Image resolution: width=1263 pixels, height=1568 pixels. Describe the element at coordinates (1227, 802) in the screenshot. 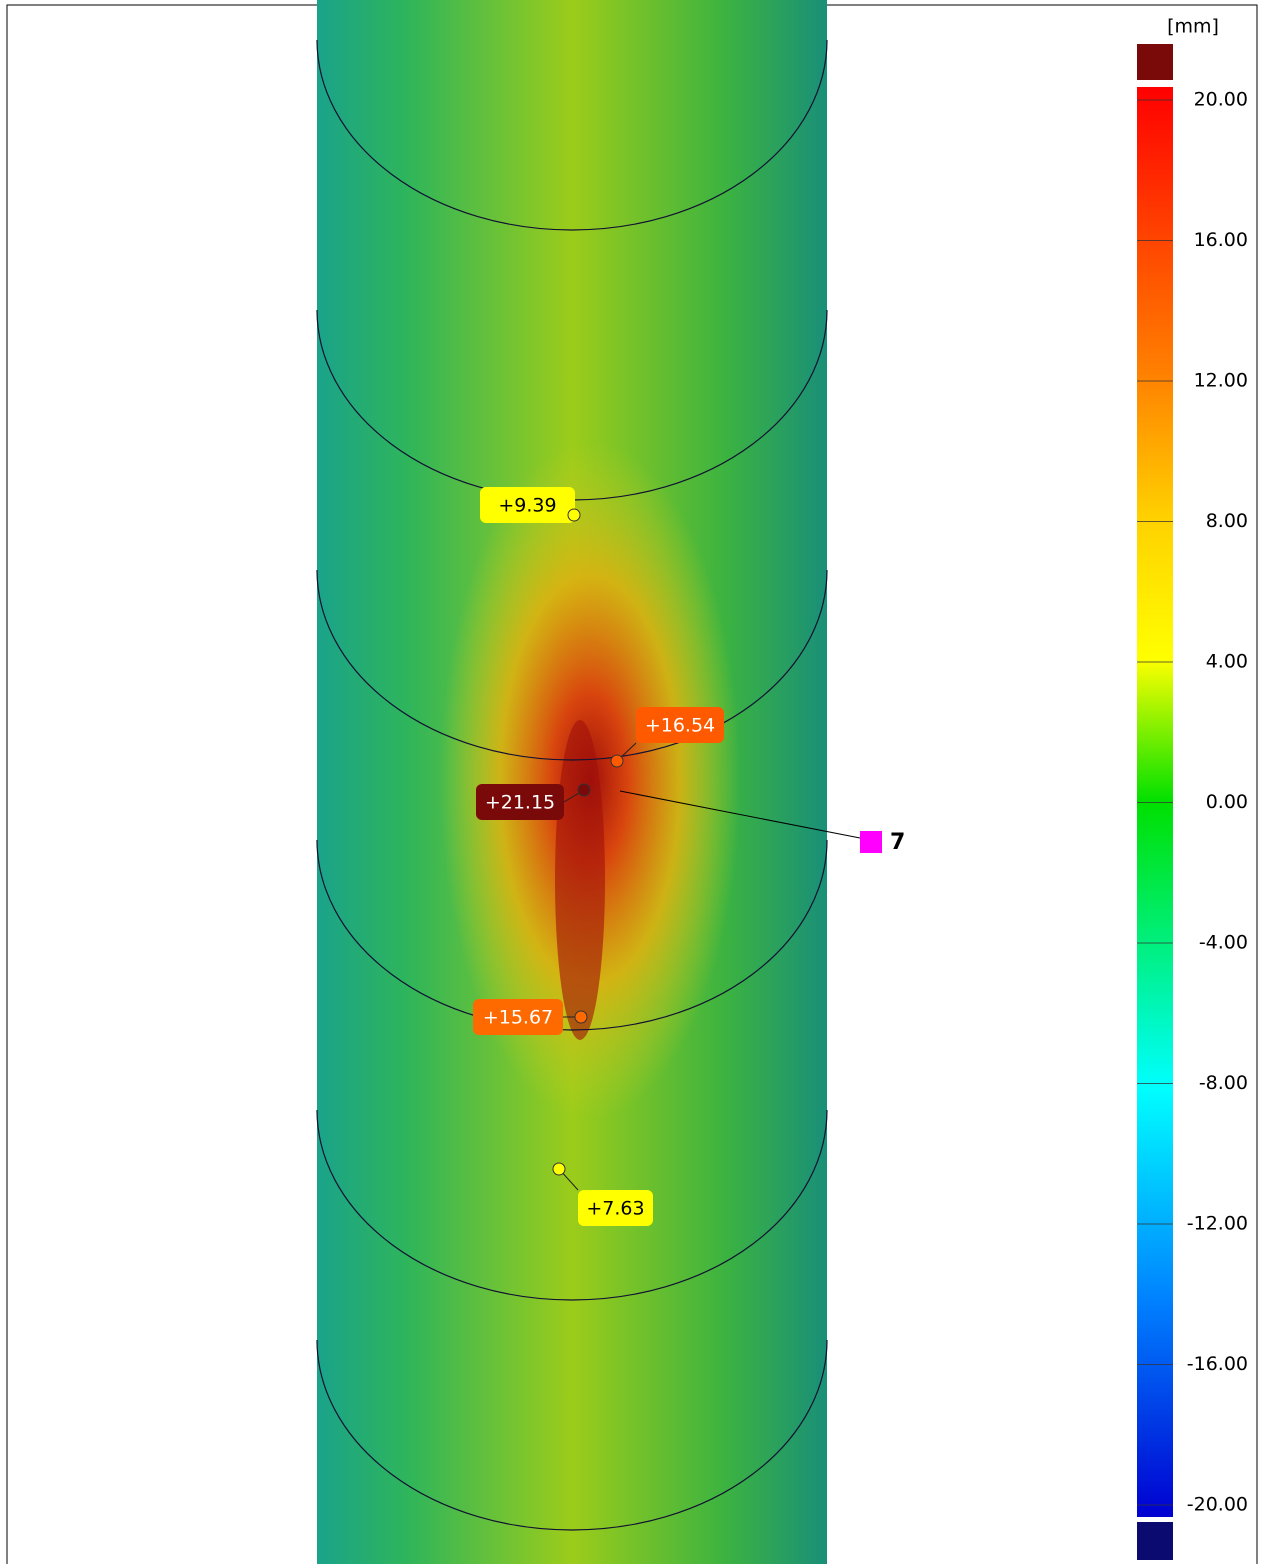

I see `scale-label: 0.00` at that location.